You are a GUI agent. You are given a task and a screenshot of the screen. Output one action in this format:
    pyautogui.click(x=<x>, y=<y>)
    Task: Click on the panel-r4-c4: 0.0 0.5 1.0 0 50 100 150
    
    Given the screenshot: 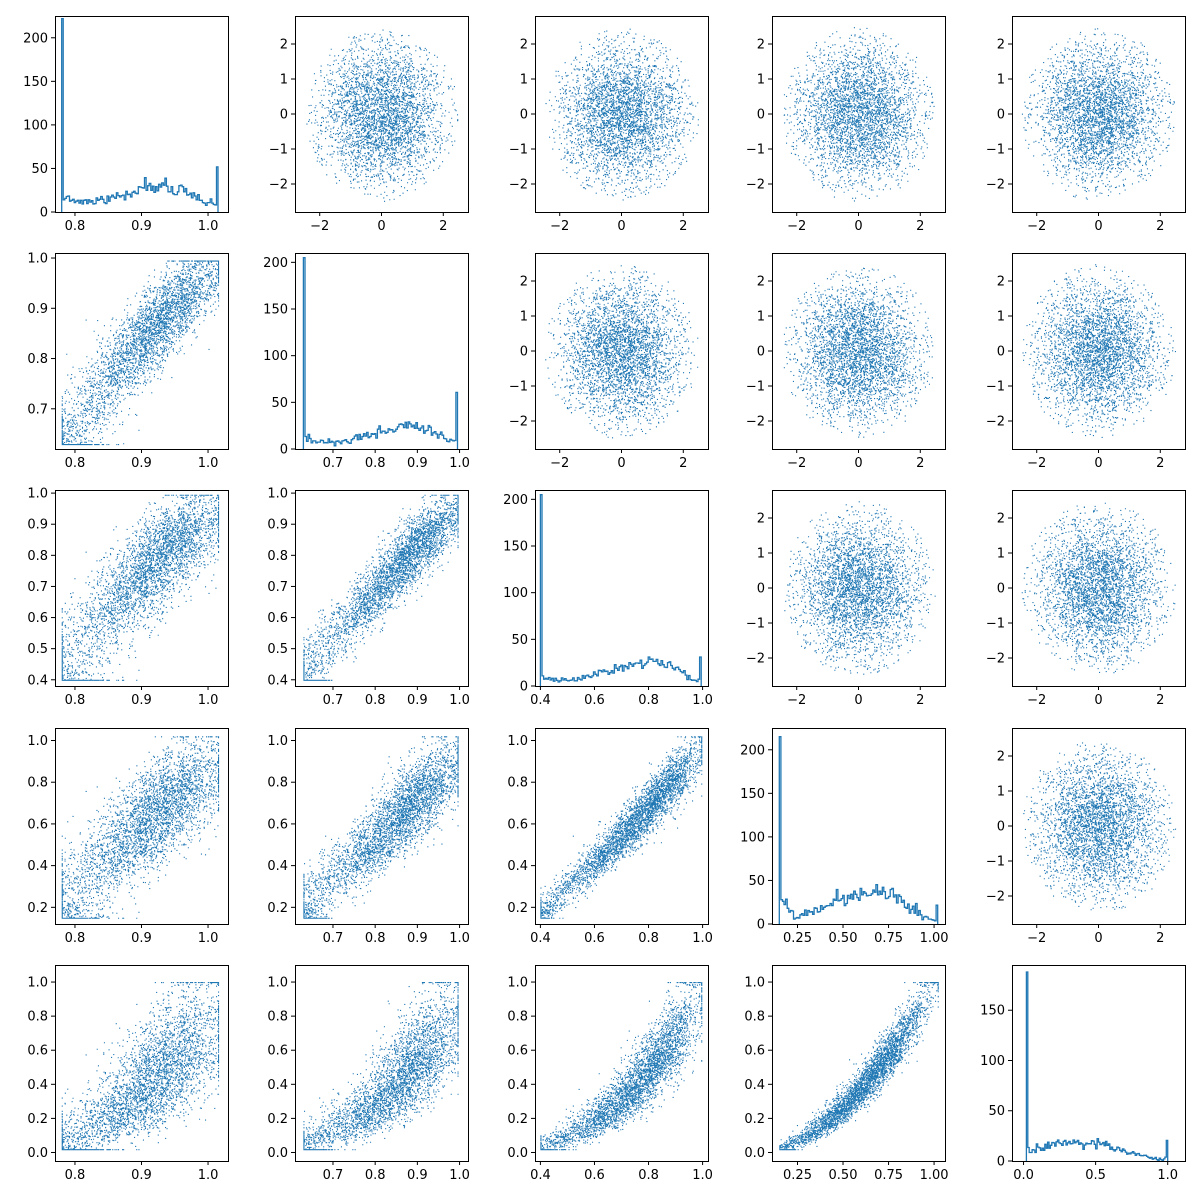 What is the action you would take?
    pyautogui.click(x=1083, y=1074)
    